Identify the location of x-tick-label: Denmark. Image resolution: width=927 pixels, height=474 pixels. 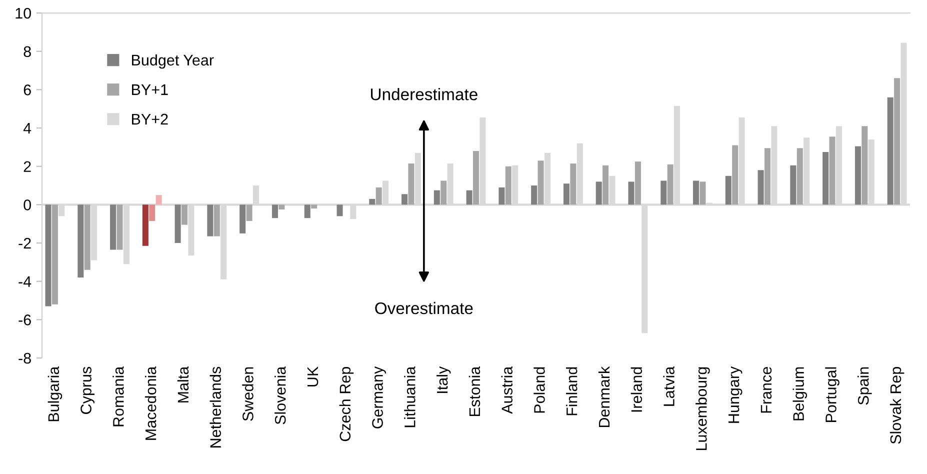
(604, 397).